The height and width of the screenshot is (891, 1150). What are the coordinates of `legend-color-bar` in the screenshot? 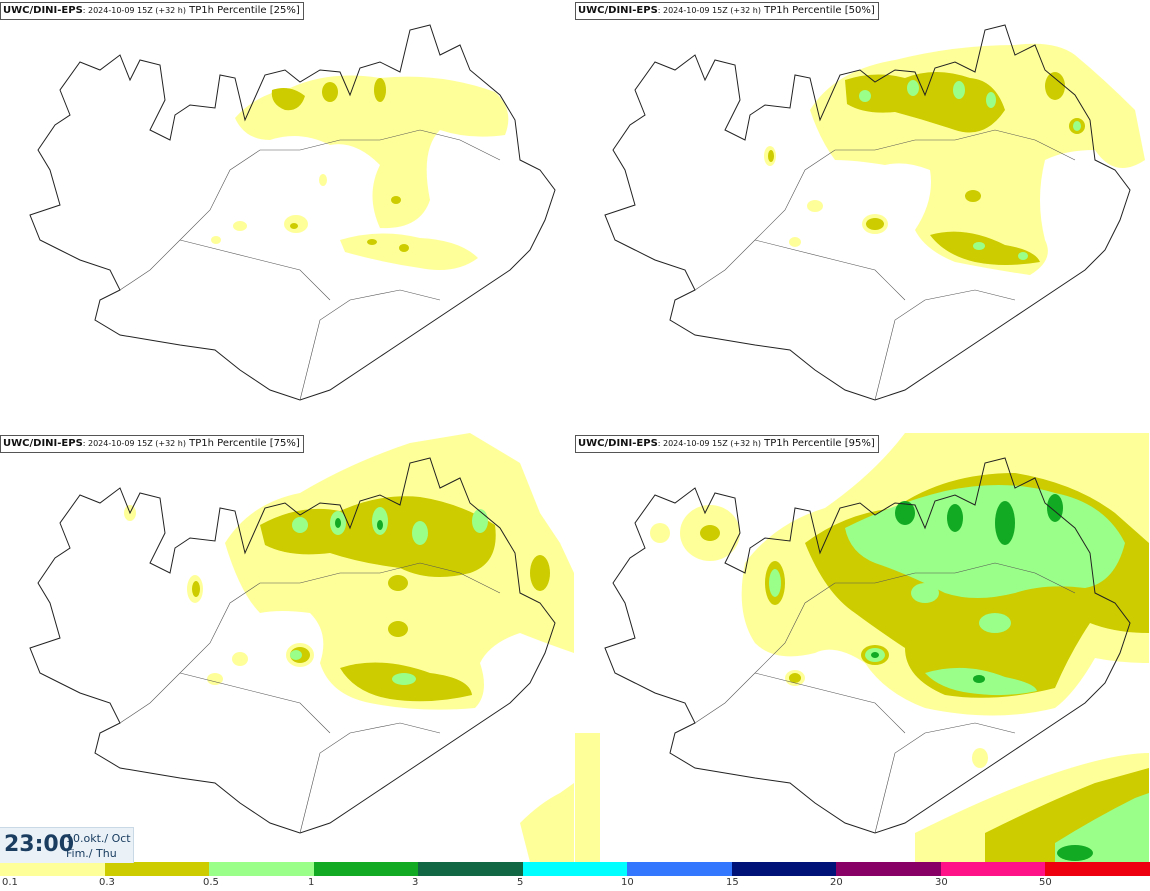 It's located at (575, 869).